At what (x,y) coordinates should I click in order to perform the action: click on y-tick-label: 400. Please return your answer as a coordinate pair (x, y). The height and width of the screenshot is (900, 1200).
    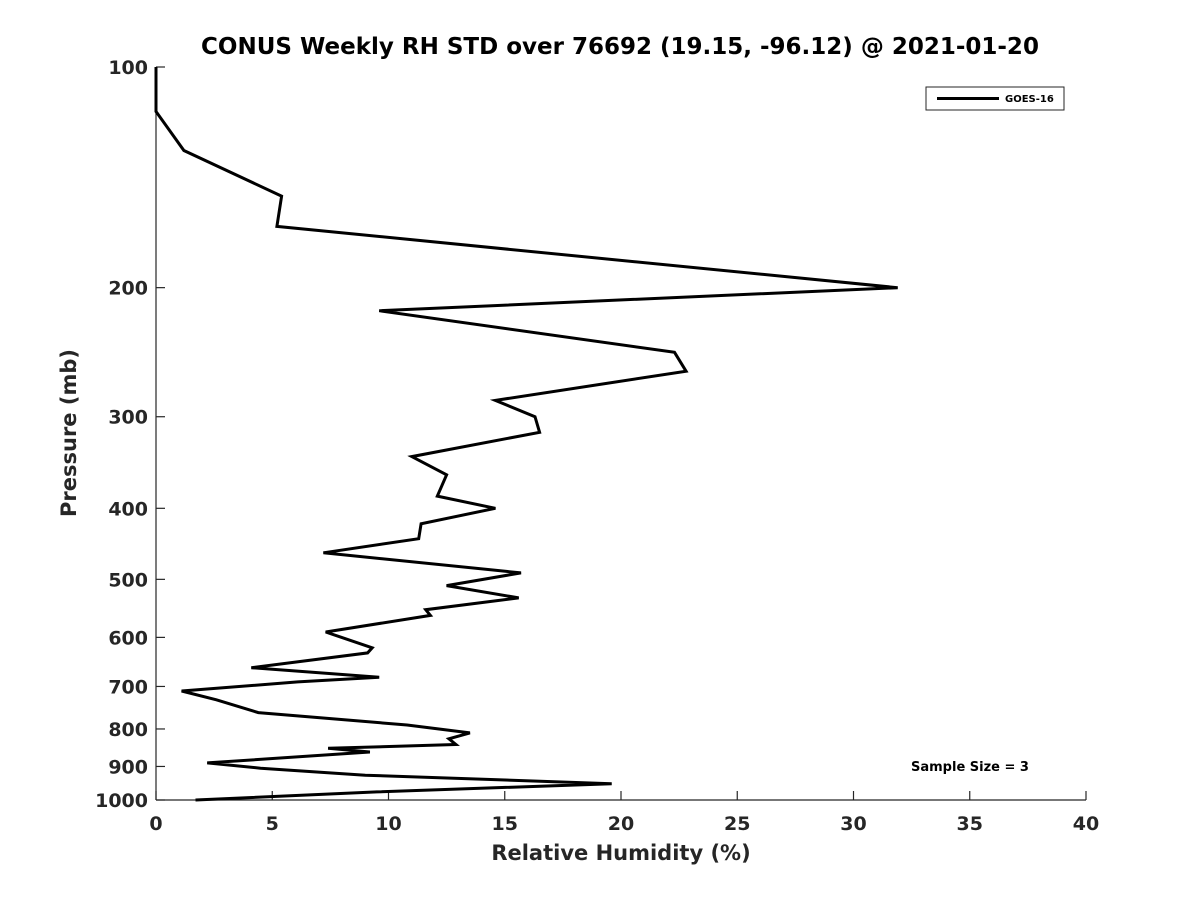
    Looking at the image, I should click on (128, 509).